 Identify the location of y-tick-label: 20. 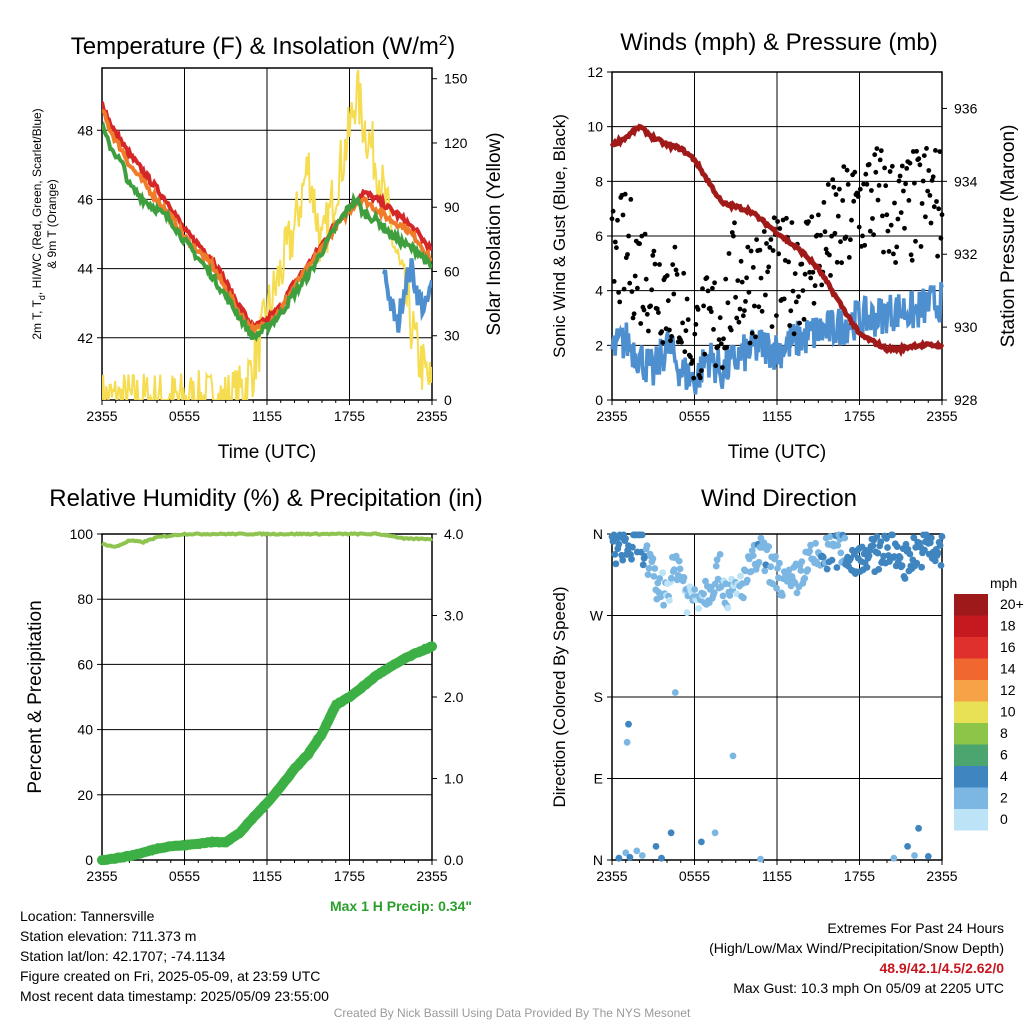
(85, 795).